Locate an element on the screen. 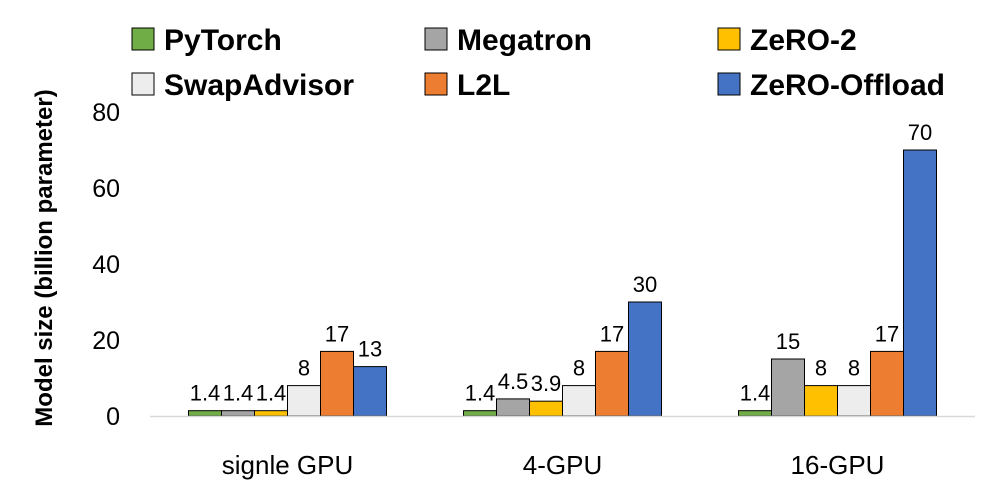 The image size is (1000, 494). legend-swatch-zero-offload is located at coordinates (729, 84).